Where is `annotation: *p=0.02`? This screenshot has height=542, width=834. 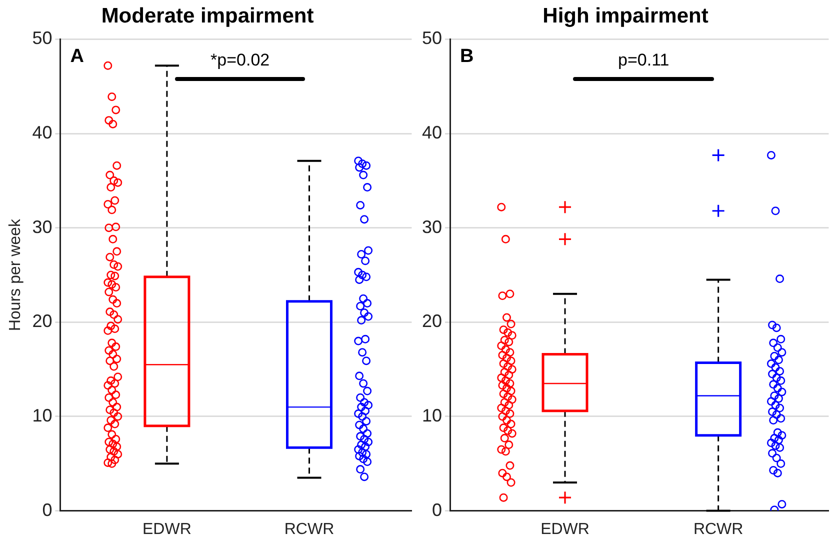
annotation: *p=0.02 is located at coordinates (240, 60).